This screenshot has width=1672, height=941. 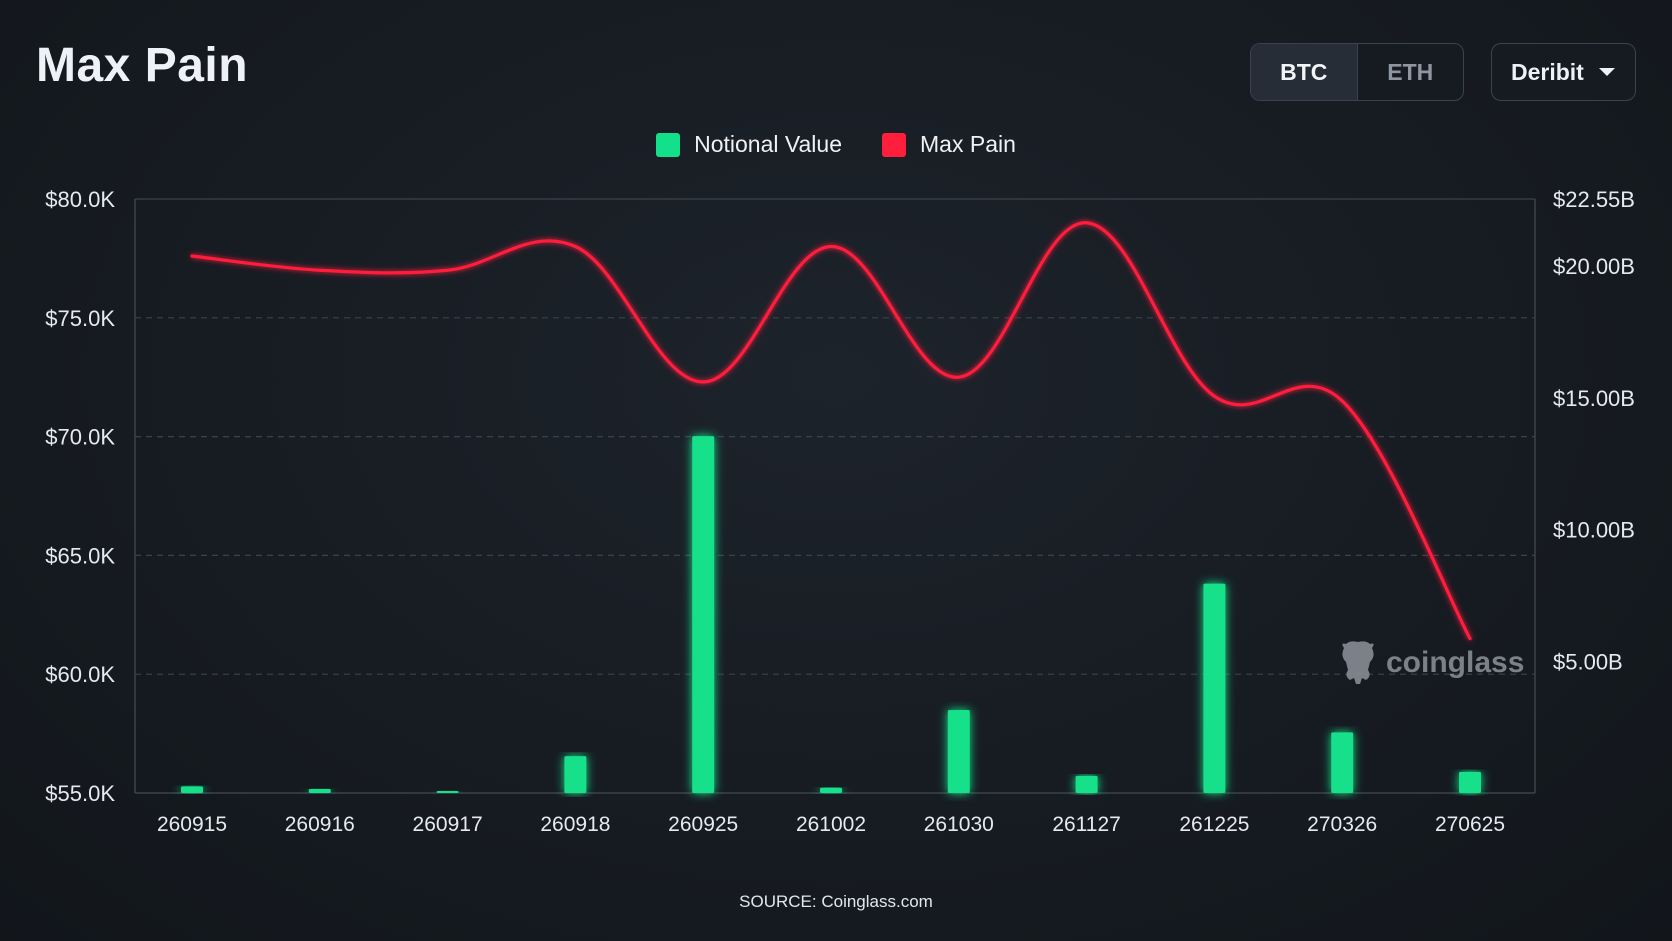 I want to click on legend-swatch-notional, so click(x=668, y=144).